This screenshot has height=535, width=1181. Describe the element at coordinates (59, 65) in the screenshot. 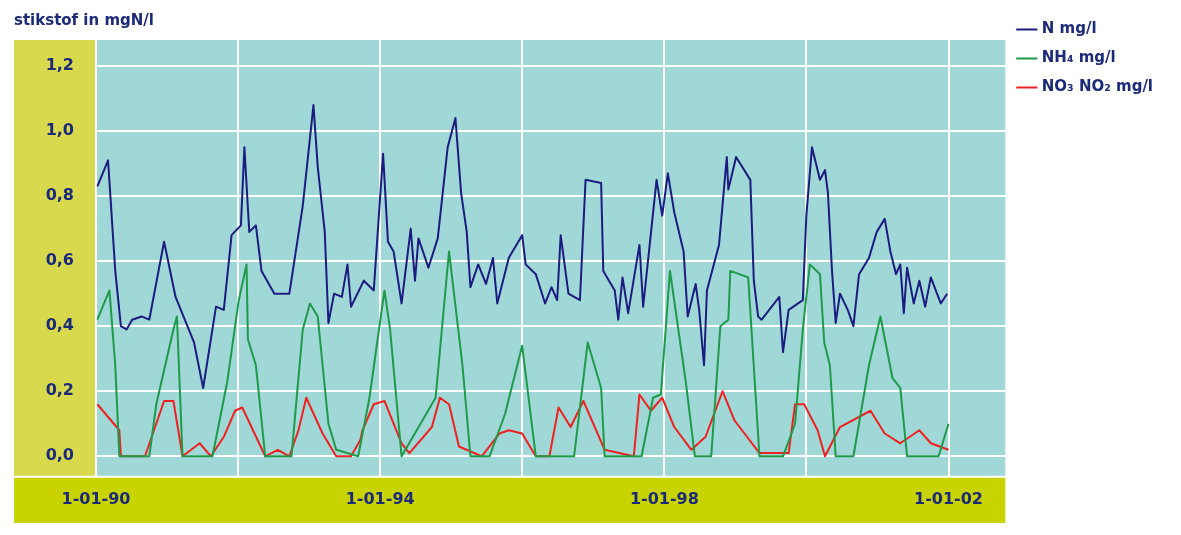

I see `y-tick-label: 1,2` at that location.